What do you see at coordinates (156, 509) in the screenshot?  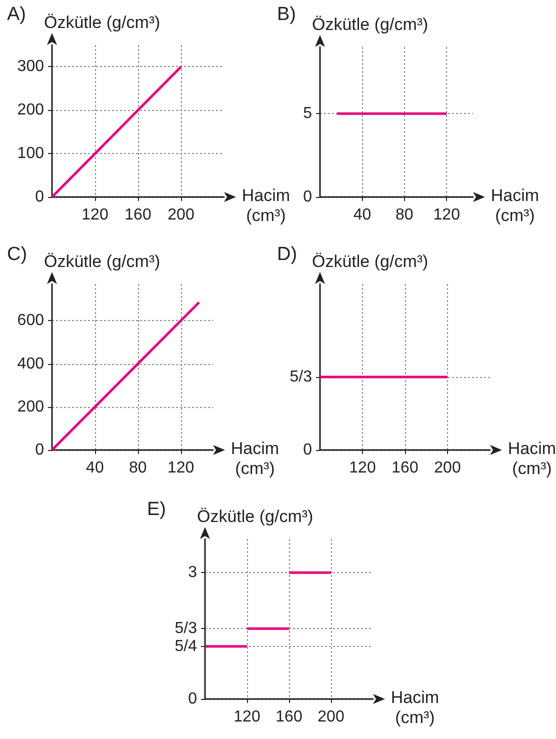 I see `chart-title: E)` at bounding box center [156, 509].